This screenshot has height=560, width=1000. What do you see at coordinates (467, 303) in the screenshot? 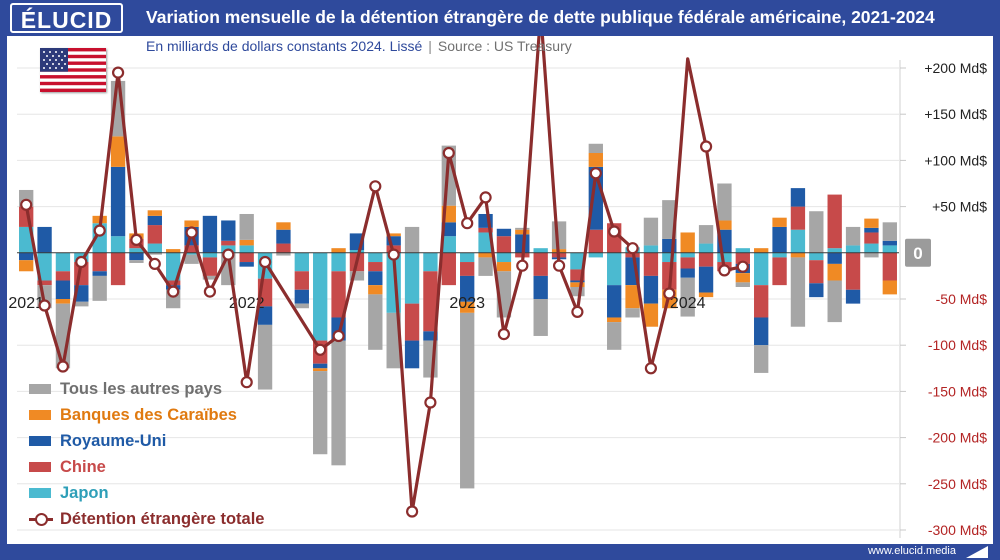
I see `x-tick-label: 2023` at bounding box center [467, 303].